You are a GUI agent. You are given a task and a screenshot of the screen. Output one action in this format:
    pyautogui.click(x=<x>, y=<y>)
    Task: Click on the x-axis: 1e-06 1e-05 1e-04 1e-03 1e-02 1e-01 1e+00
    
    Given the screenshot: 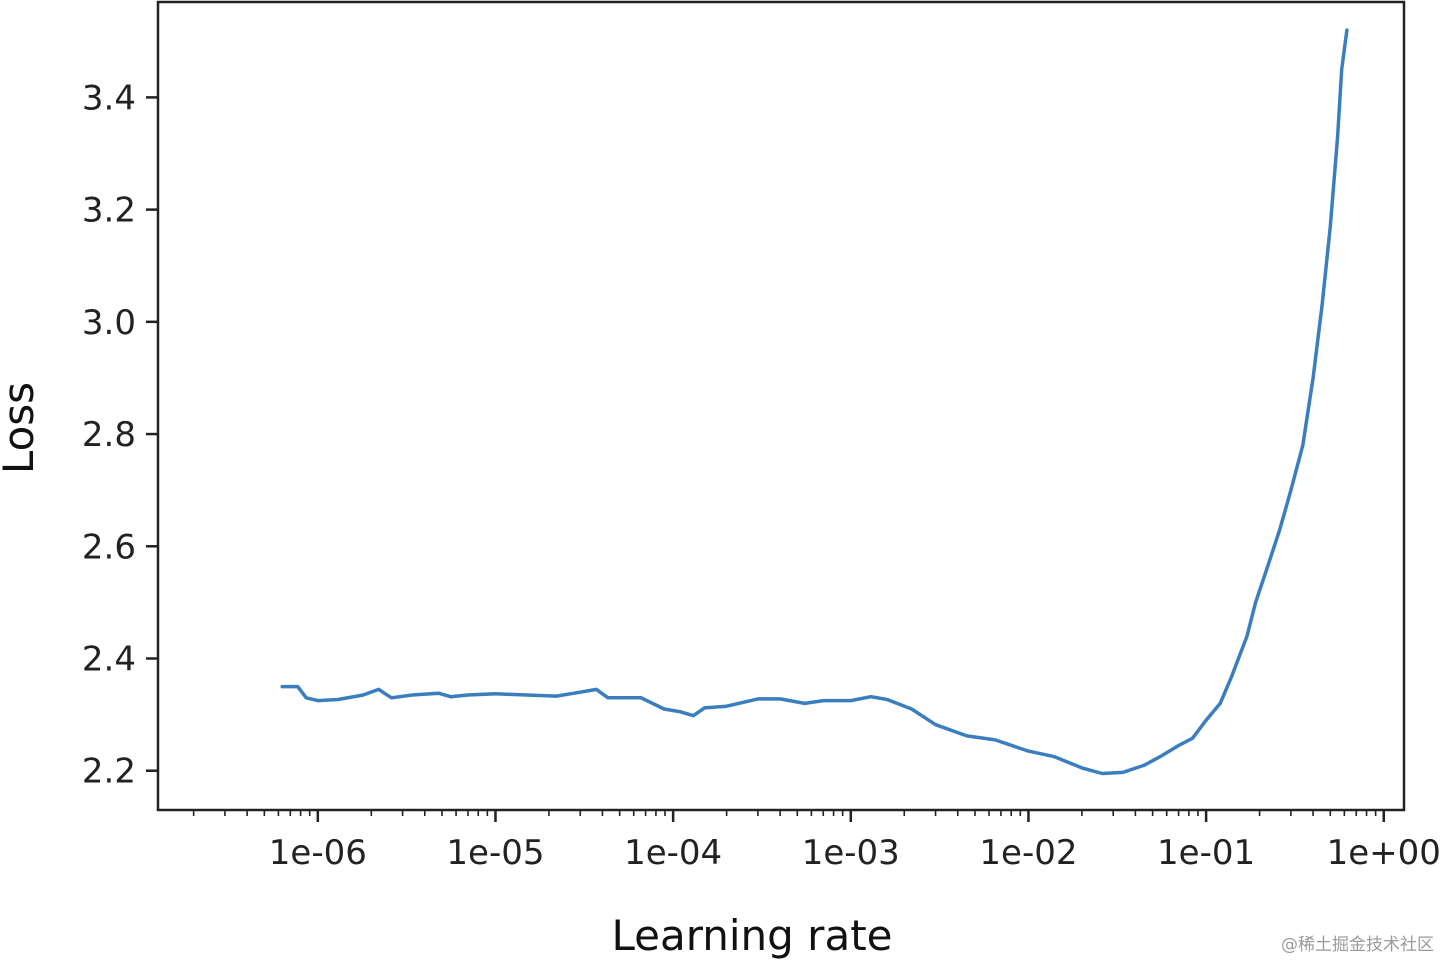 What is the action you would take?
    pyautogui.click(x=816, y=841)
    